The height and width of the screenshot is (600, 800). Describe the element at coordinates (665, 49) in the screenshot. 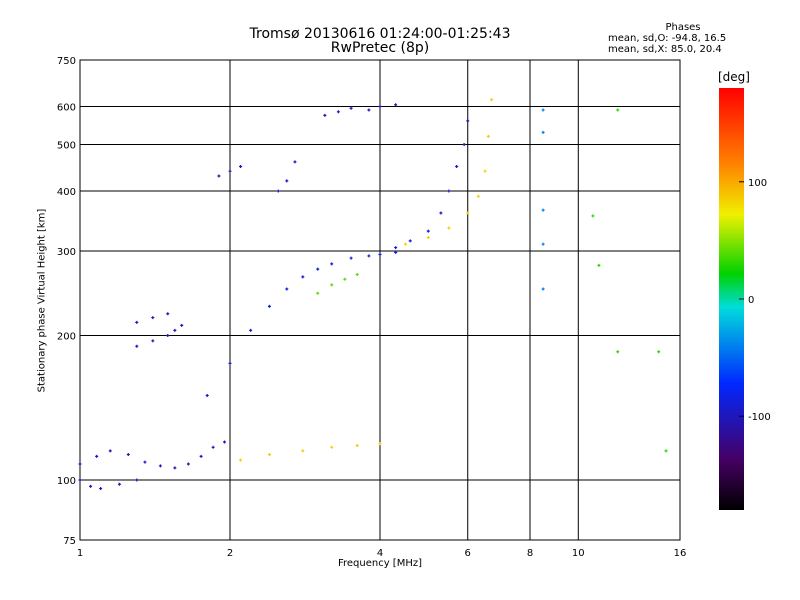

I see `stats-x-mode: mean, sd,X: 85.0, 20.4` at that location.